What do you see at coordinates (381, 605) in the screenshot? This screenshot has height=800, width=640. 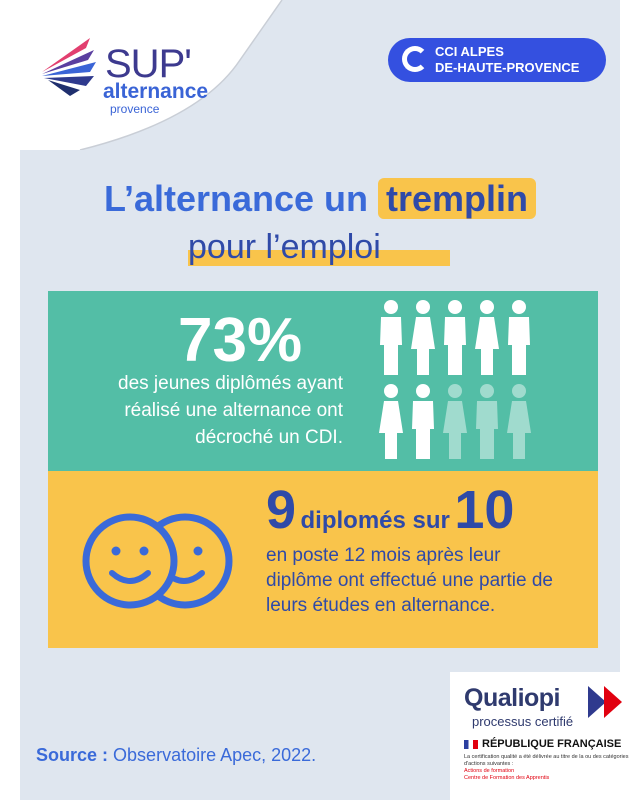 I see `stat2-text-line: leurs études en alternance.` at bounding box center [381, 605].